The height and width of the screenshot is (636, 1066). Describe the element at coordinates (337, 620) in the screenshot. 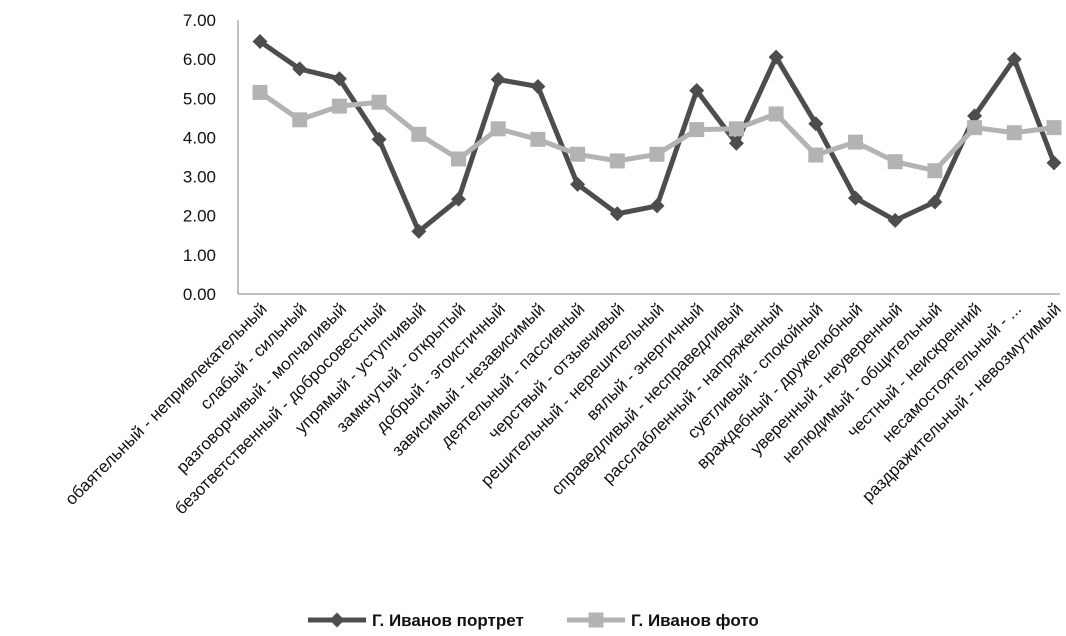

I see `legend-marker-portrait` at that location.